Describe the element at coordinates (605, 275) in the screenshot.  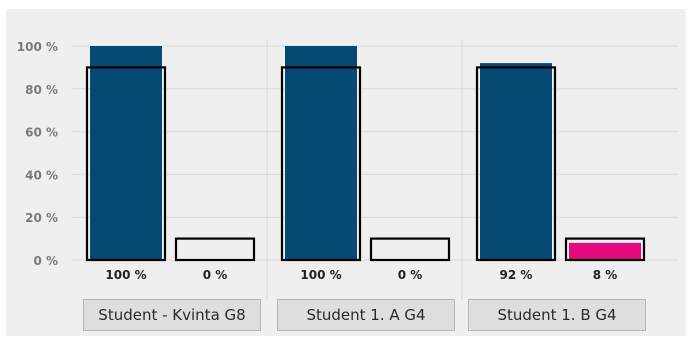
I see `bar-value-label: 8 %` at that location.